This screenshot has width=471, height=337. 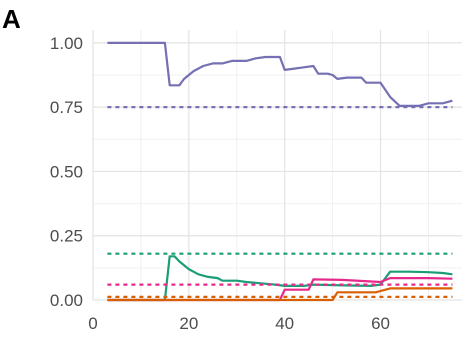 What do you see at coordinates (66, 171) in the screenshot?
I see `y-tick-label: 0.50` at bounding box center [66, 171].